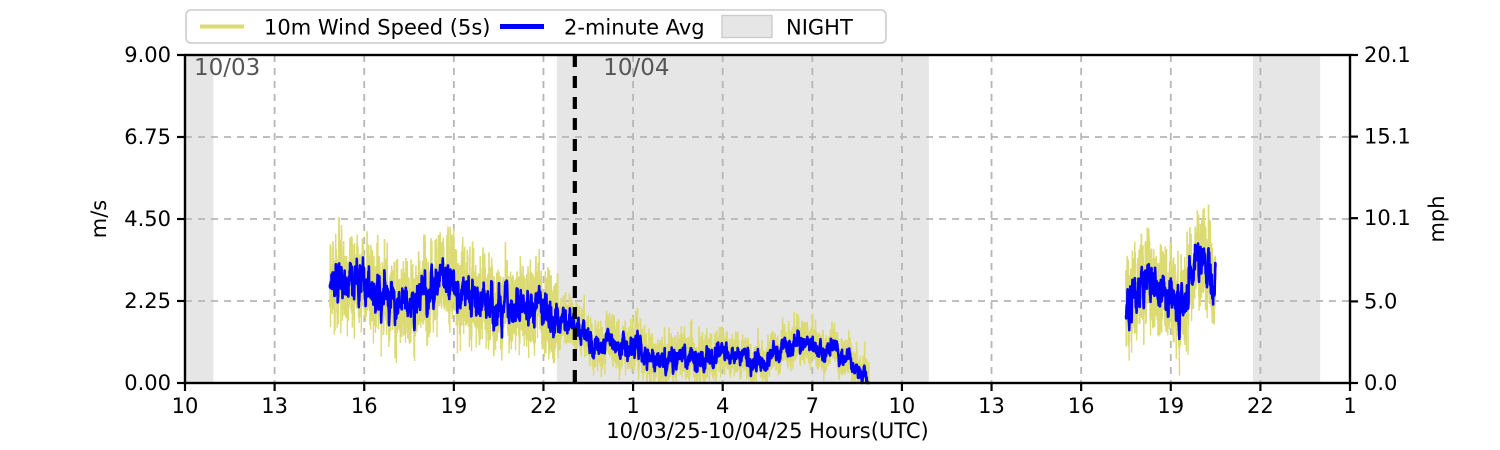  I want to click on legend-label: 2-minute Avg, so click(634, 28).